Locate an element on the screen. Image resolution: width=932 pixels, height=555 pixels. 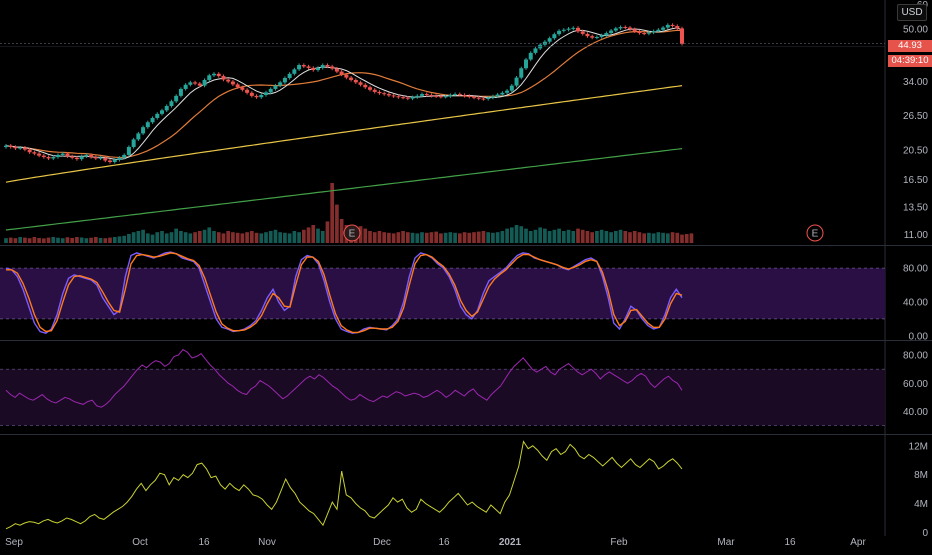
ma-long-line is located at coordinates (344, 189).